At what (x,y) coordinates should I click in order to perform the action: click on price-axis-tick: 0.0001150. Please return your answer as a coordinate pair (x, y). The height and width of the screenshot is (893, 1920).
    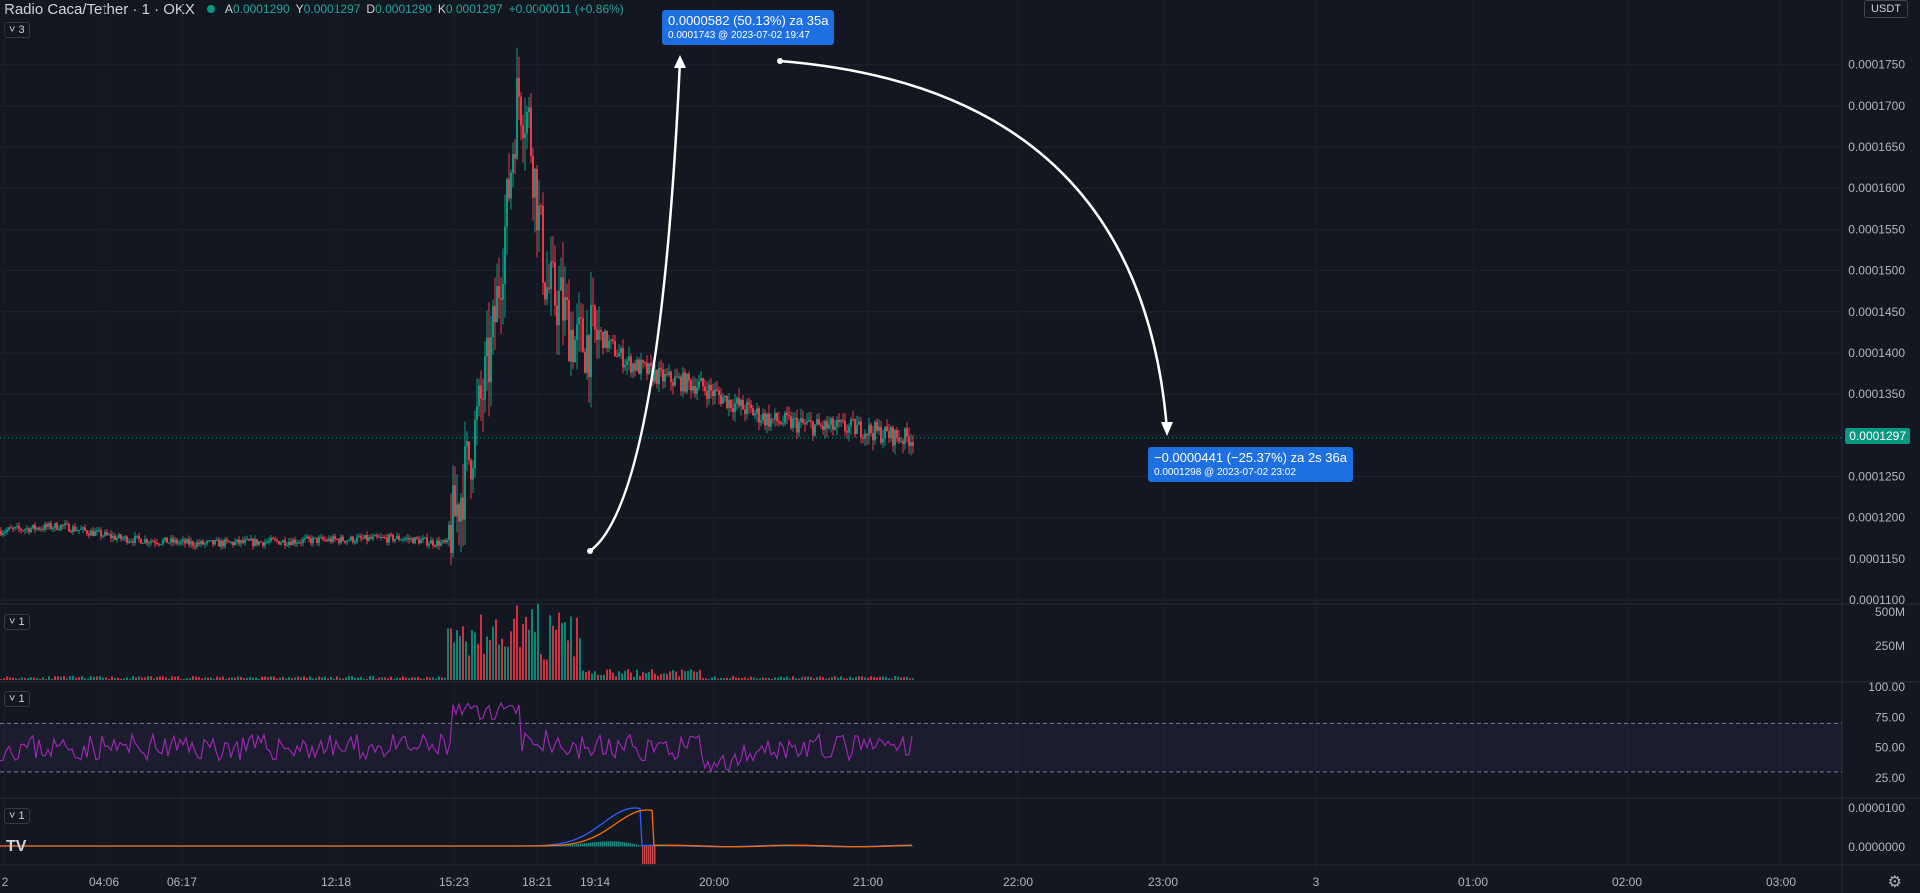
    Looking at the image, I should click on (1877, 559).